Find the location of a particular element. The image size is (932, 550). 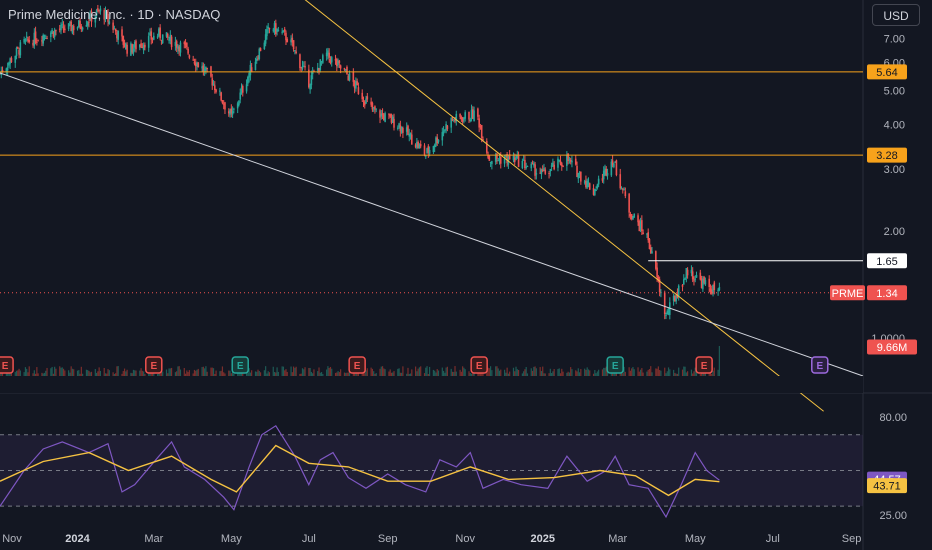

price-axis-tick: 3.00 is located at coordinates (894, 170).